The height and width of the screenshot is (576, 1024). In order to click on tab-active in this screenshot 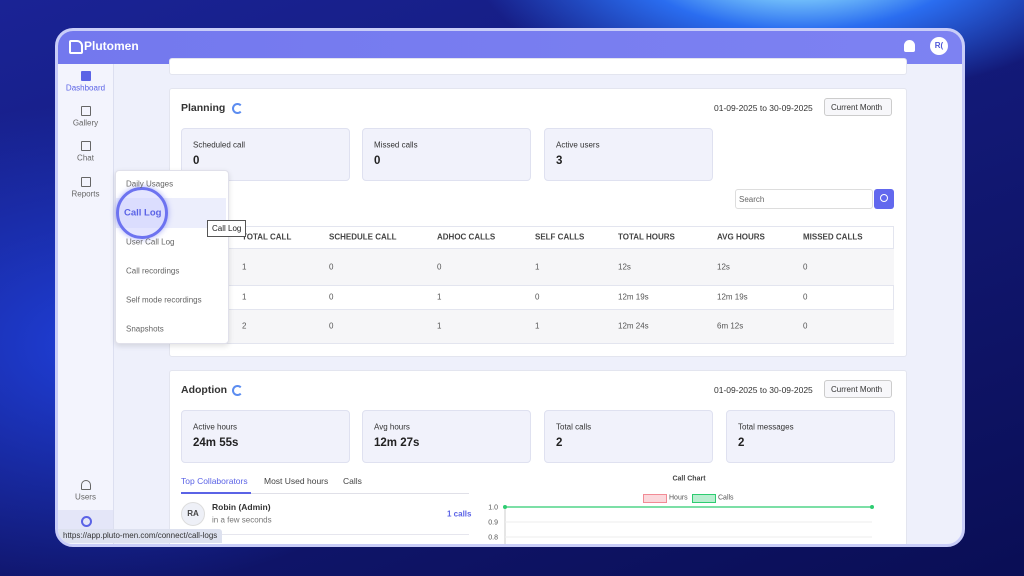, I will do `click(216, 493)`.